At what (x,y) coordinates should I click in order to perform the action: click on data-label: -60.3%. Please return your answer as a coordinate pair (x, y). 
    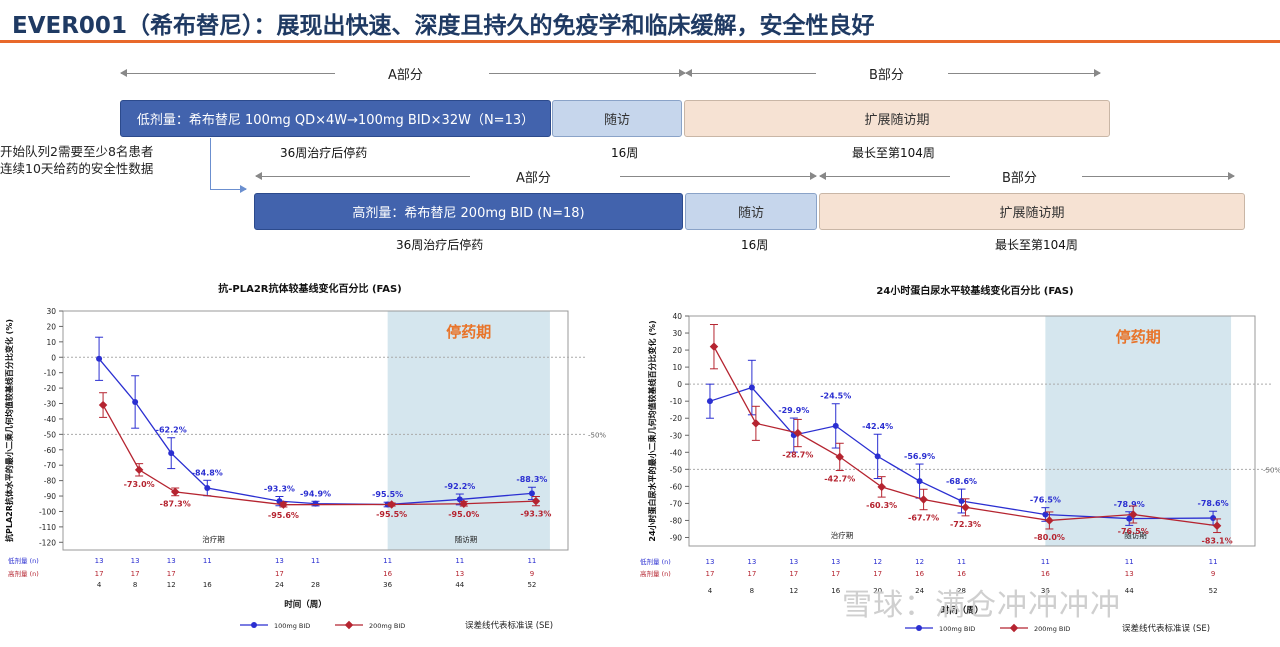
    Looking at the image, I should click on (881, 505).